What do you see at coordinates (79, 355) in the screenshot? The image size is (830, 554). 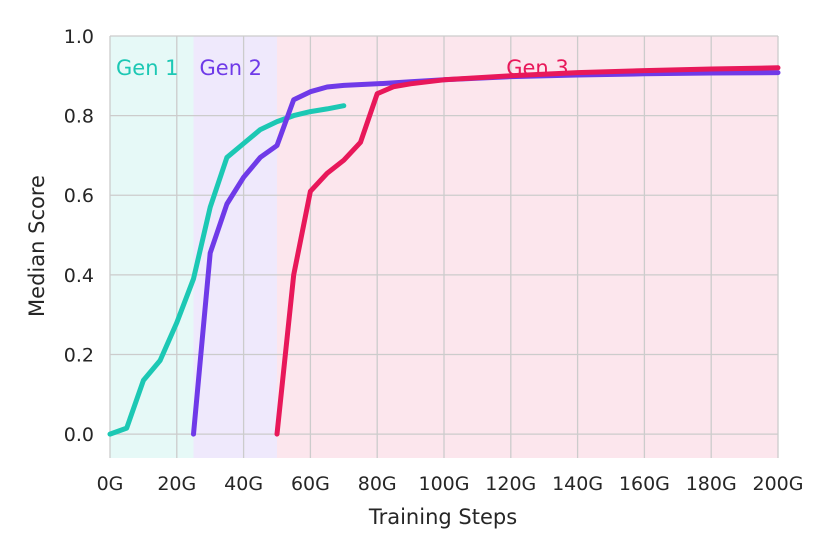 I see `y-tick-label-1: 0.2` at bounding box center [79, 355].